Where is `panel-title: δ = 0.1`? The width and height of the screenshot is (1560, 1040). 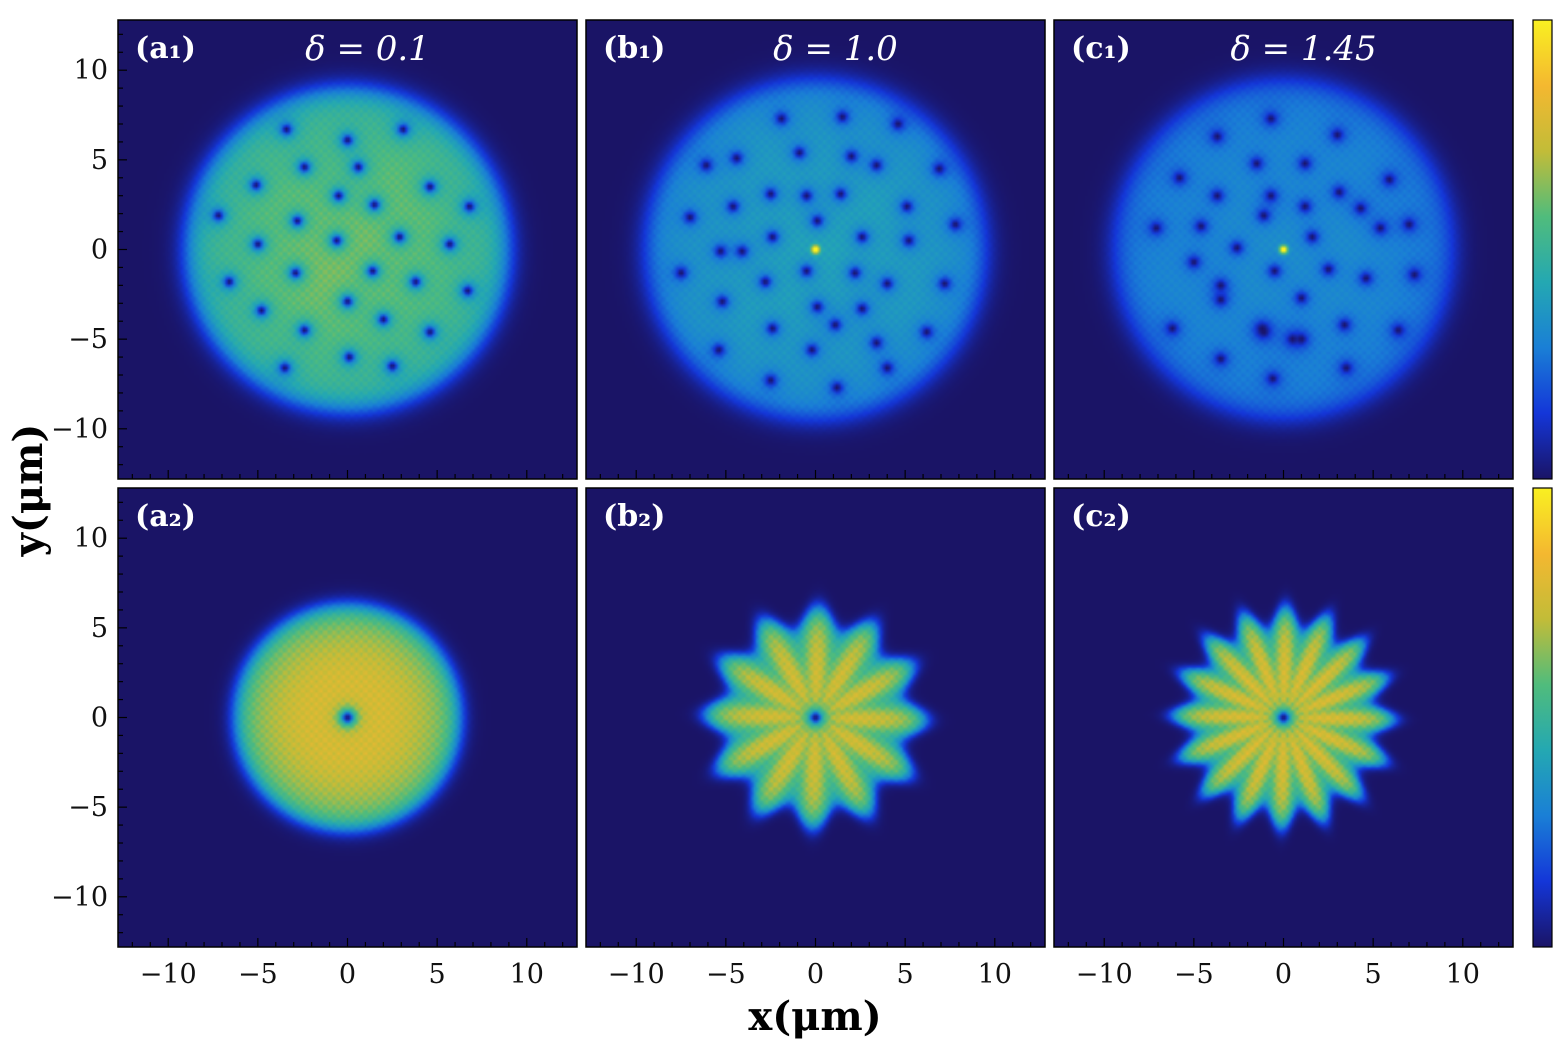 panel-title: δ = 0.1 is located at coordinates (367, 49).